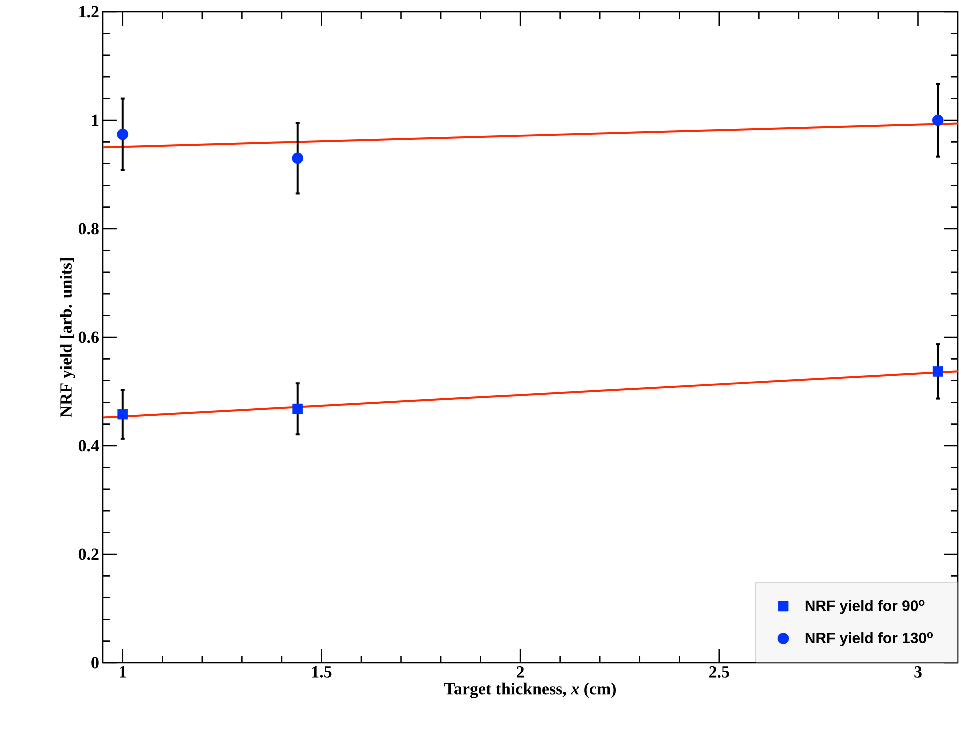 This screenshot has height=735, width=959. Describe the element at coordinates (95, 663) in the screenshot. I see `y-tick-label: 0` at that location.